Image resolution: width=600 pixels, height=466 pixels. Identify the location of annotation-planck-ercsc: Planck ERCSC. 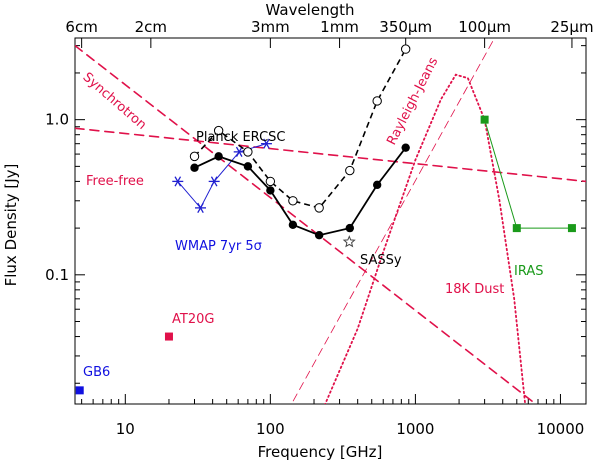
(240, 137).